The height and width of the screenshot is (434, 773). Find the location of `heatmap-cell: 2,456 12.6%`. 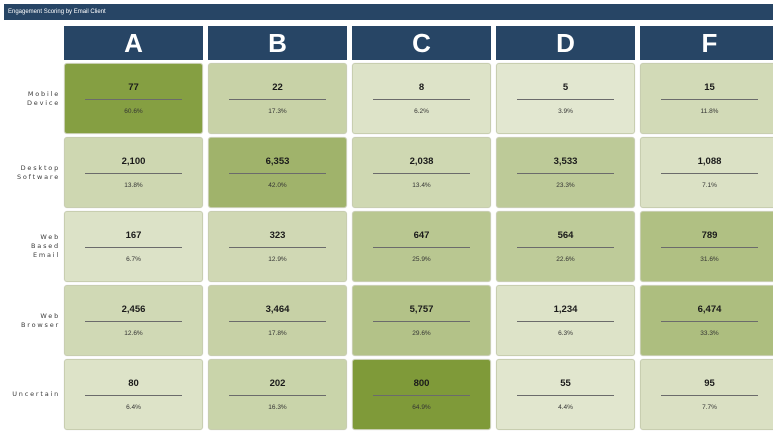

heatmap-cell: 2,456 12.6% is located at coordinates (133, 320).